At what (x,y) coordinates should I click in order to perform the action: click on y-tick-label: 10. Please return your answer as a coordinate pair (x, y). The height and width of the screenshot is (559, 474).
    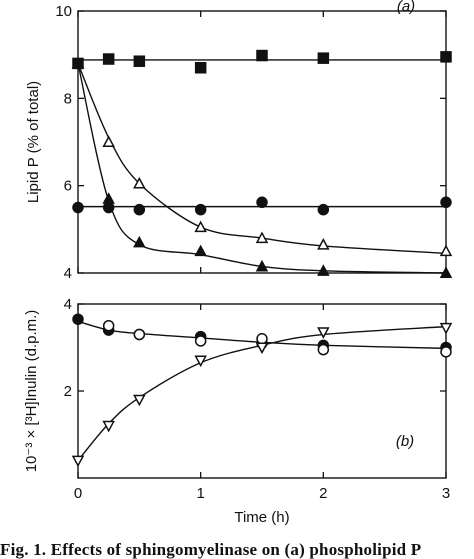
    Looking at the image, I should click on (63, 11).